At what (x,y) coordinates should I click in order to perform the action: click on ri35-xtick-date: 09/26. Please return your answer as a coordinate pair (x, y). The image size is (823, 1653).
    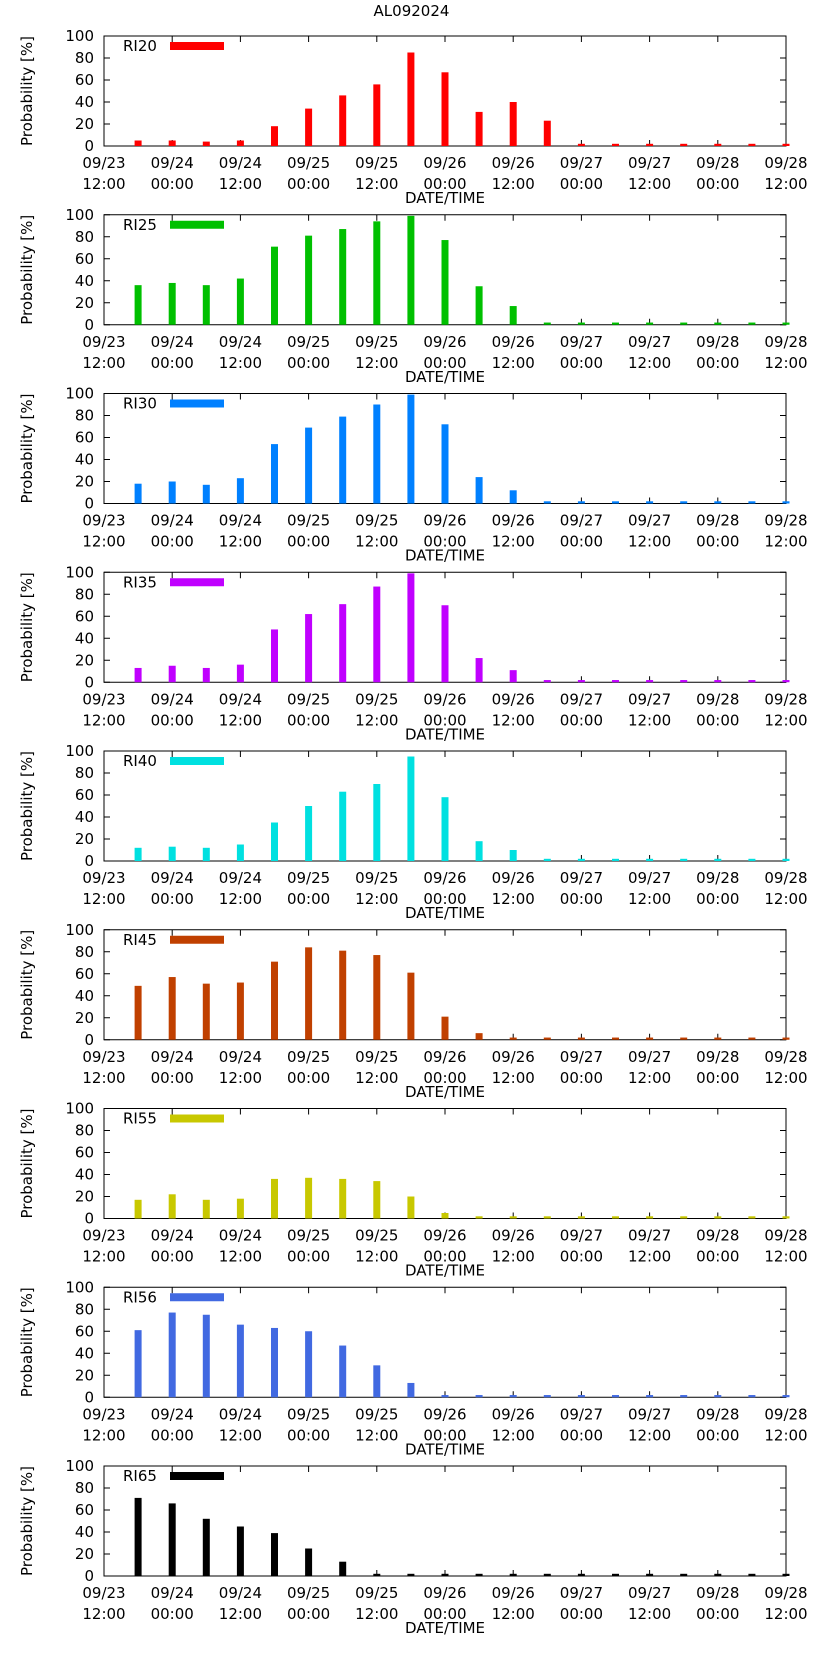
    Looking at the image, I should click on (444, 699).